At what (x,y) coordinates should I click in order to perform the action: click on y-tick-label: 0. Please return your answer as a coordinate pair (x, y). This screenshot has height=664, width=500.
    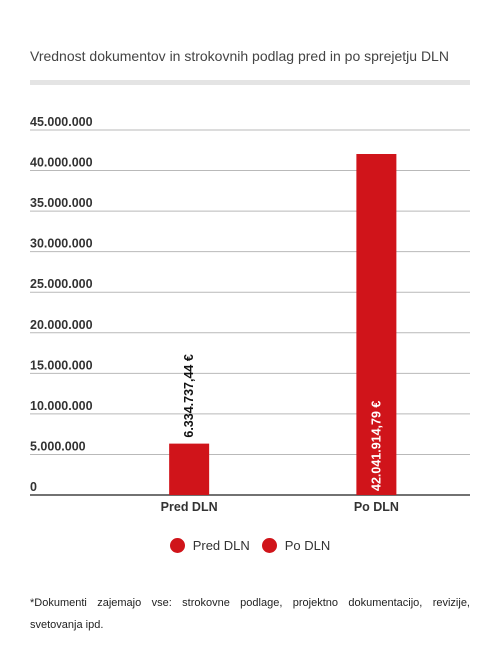
    Looking at the image, I should click on (33, 487).